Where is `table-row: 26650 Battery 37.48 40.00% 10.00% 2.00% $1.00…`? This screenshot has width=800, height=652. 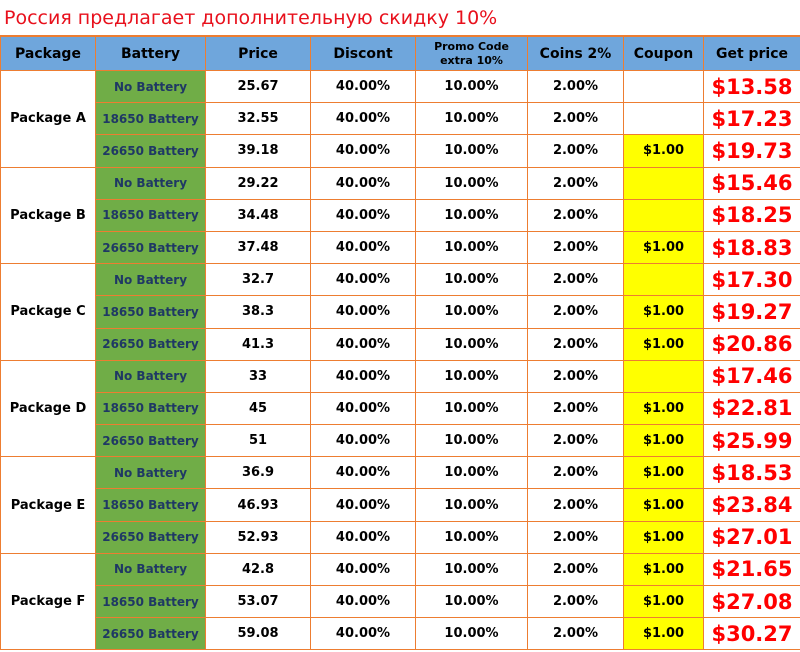
table-row: 26650 Battery 37.48 40.00% 10.00% 2.00% $1.00… is located at coordinates (400, 247).